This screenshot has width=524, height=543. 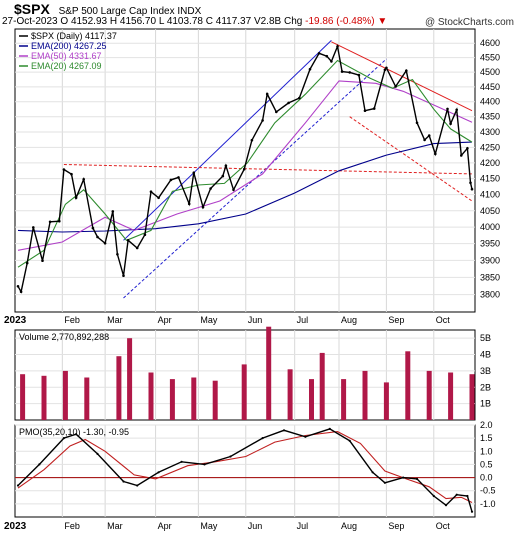 What do you see at coordinates (303, 320) in the screenshot?
I see `month-label: Jul` at bounding box center [303, 320].